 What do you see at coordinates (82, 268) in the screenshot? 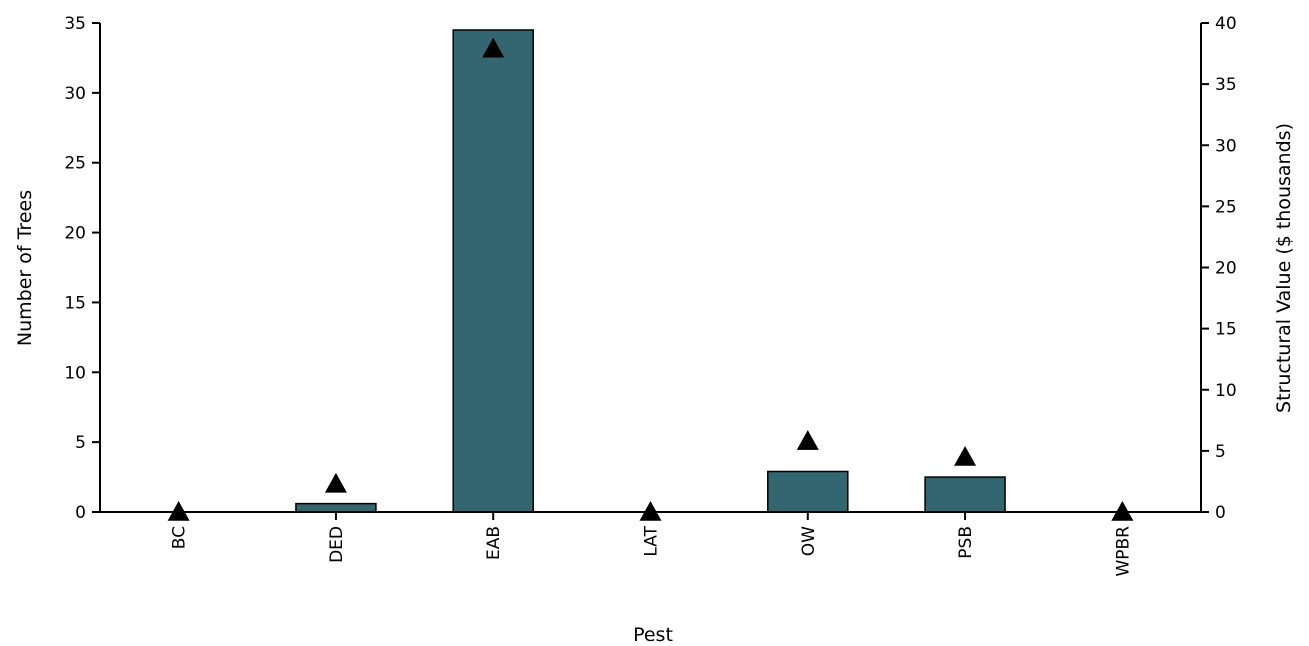
I see `y-ticks-left: 0 5 10 15 20 25 30 35` at bounding box center [82, 268].